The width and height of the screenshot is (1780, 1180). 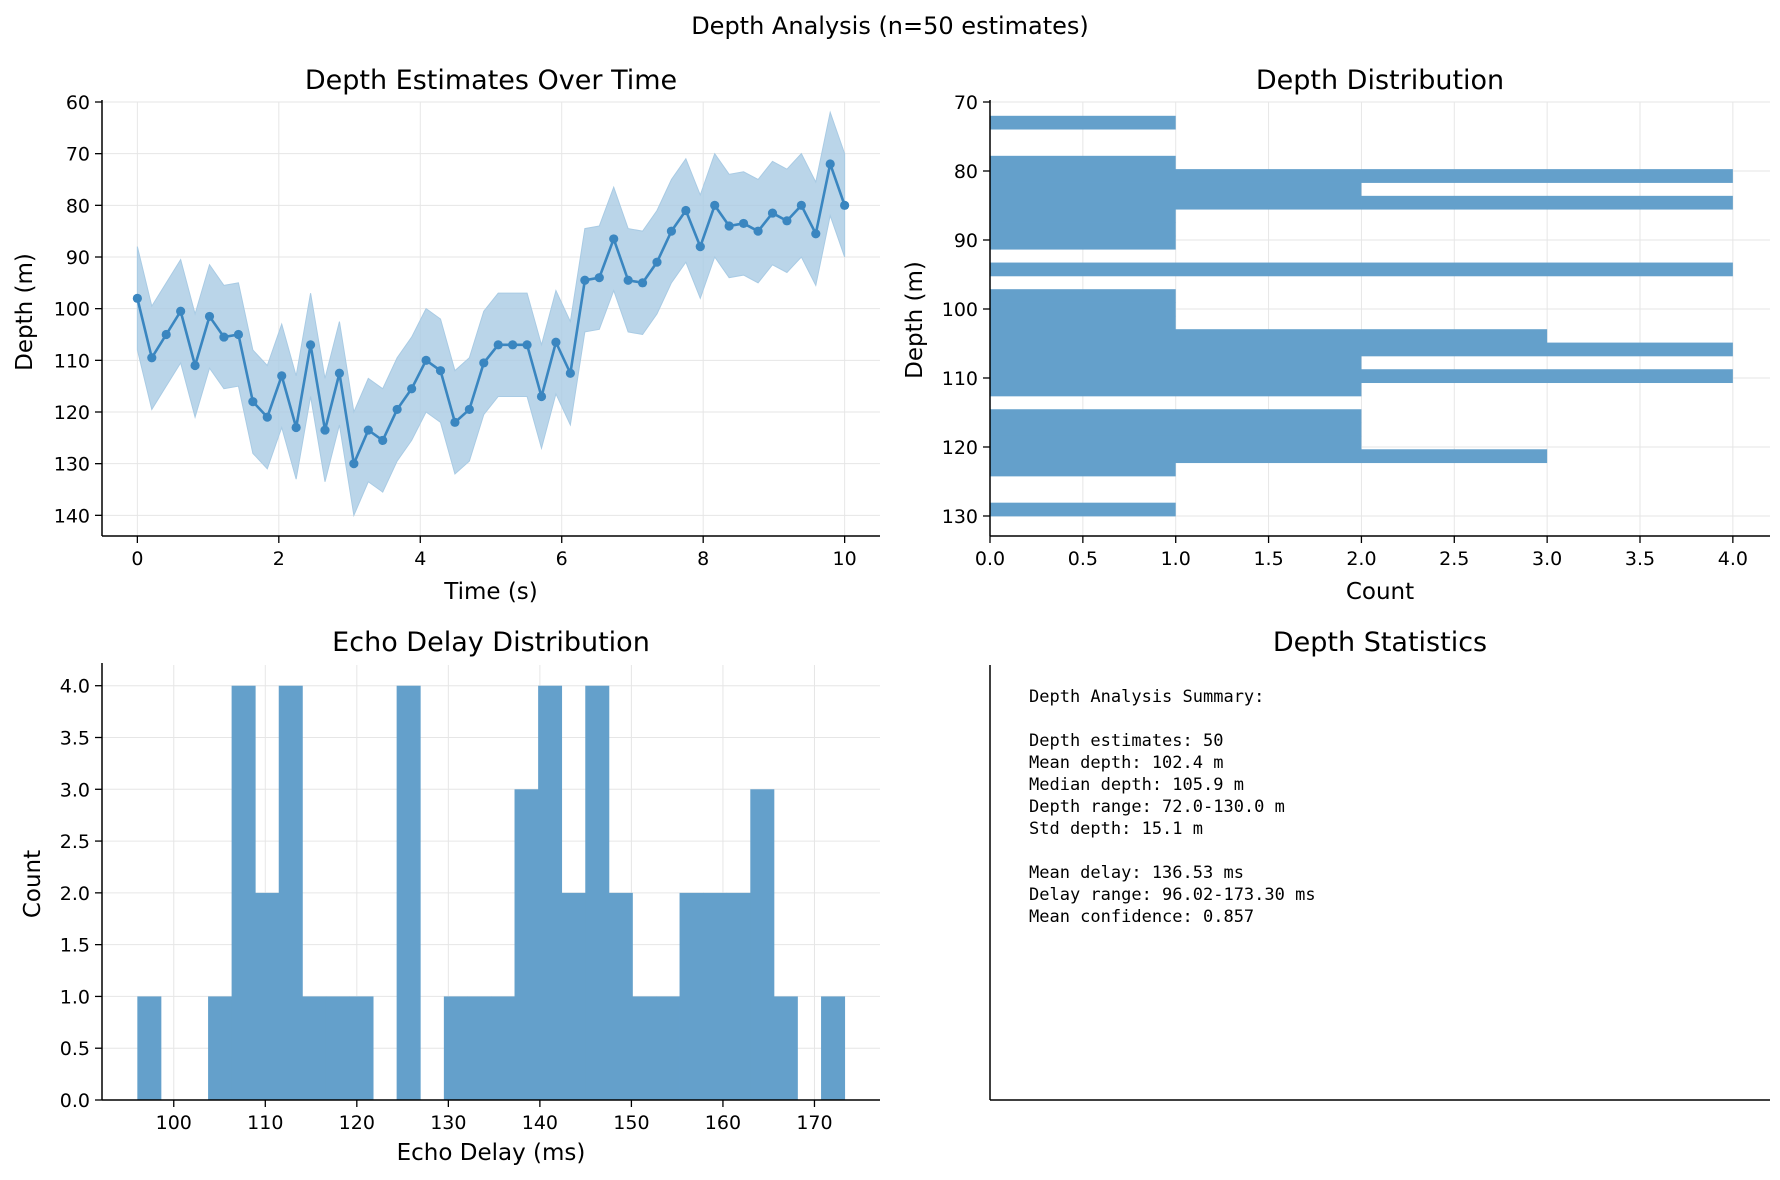 What do you see at coordinates (1454, 559) in the screenshot?
I see `depth_hist-xtick-label-5: 2.5` at bounding box center [1454, 559].